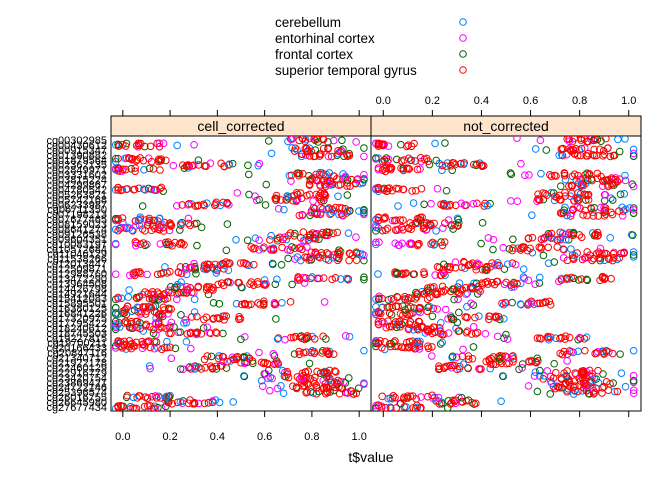 Image resolution: width=672 pixels, height=480 pixels. What do you see at coordinates (76, 408) in the screenshot?
I see `y-axis-tick-label: cg27677434` at bounding box center [76, 408].